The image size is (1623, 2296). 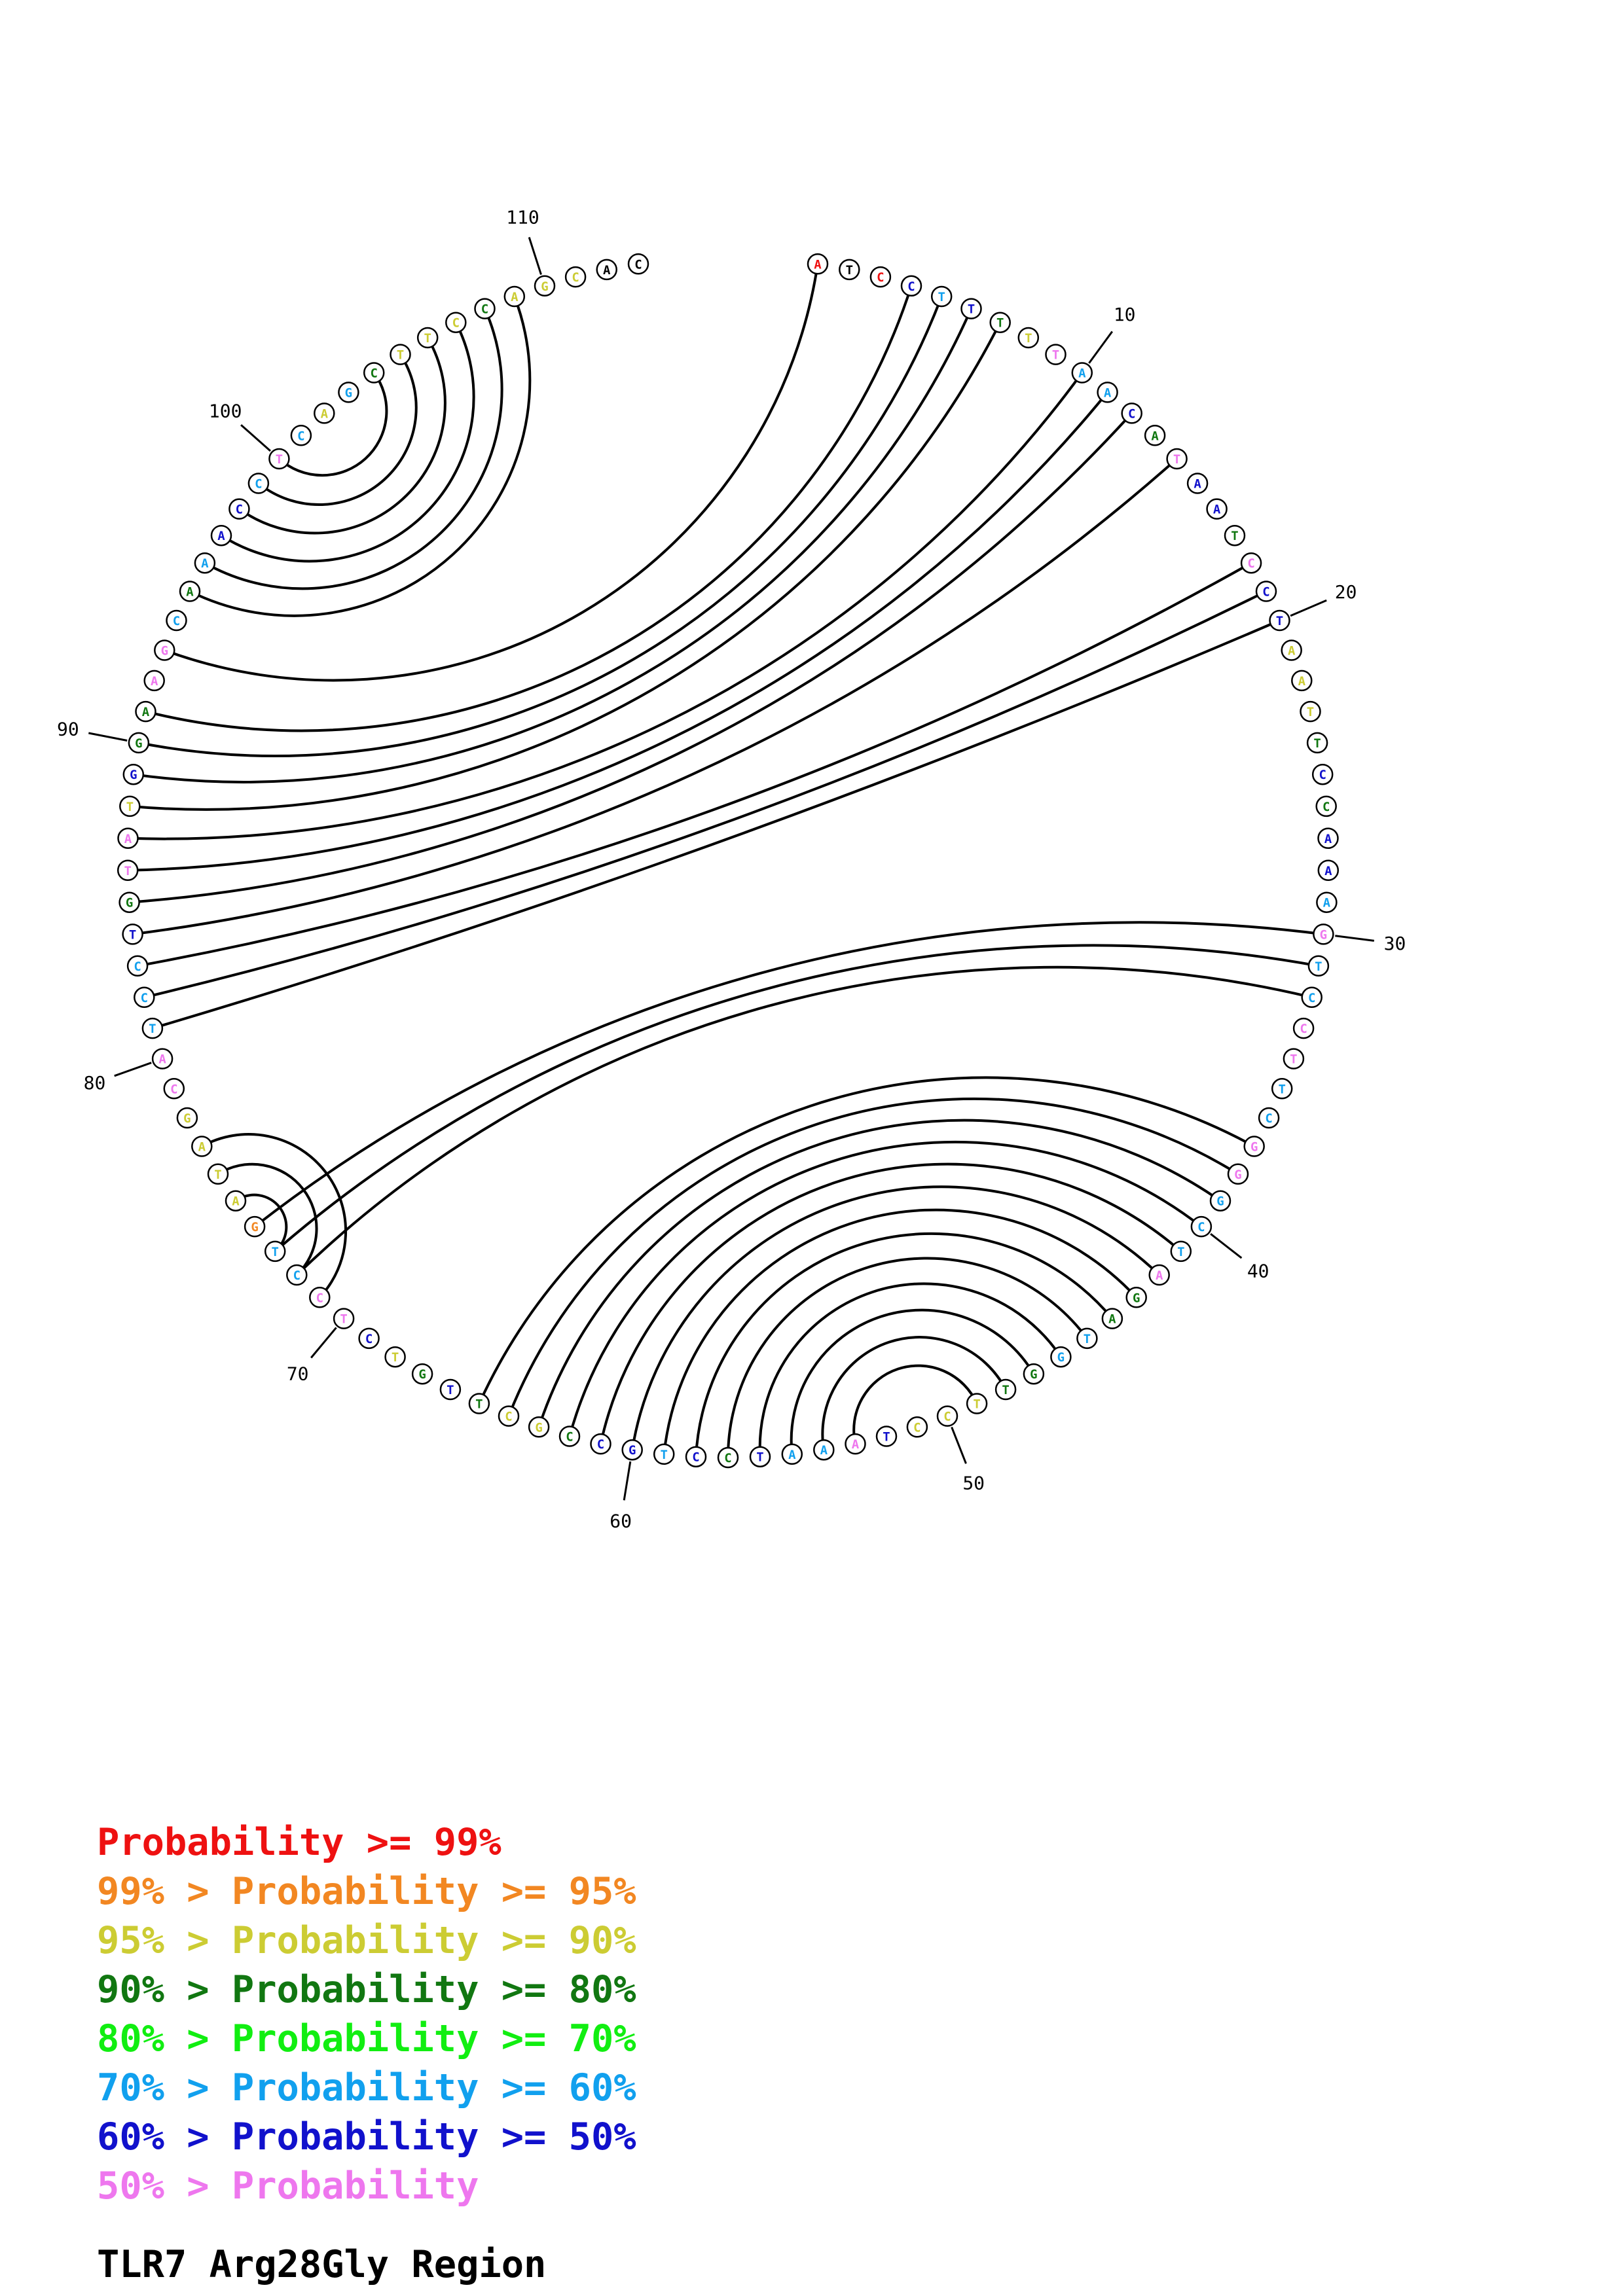 What do you see at coordinates (1395, 943) in the screenshot?
I see `tick-label: 30` at bounding box center [1395, 943].